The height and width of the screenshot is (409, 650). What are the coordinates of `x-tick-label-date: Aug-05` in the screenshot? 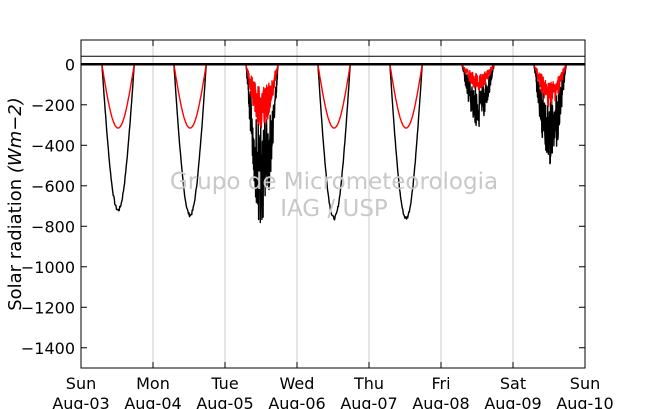 It's located at (224, 401).